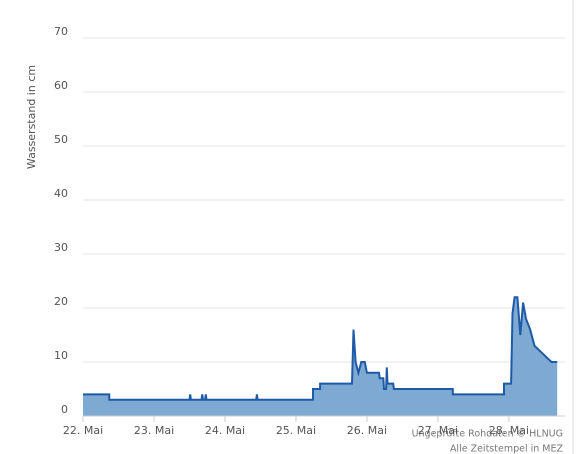  What do you see at coordinates (61, 31) in the screenshot?
I see `y-tick-label: 70` at bounding box center [61, 31].